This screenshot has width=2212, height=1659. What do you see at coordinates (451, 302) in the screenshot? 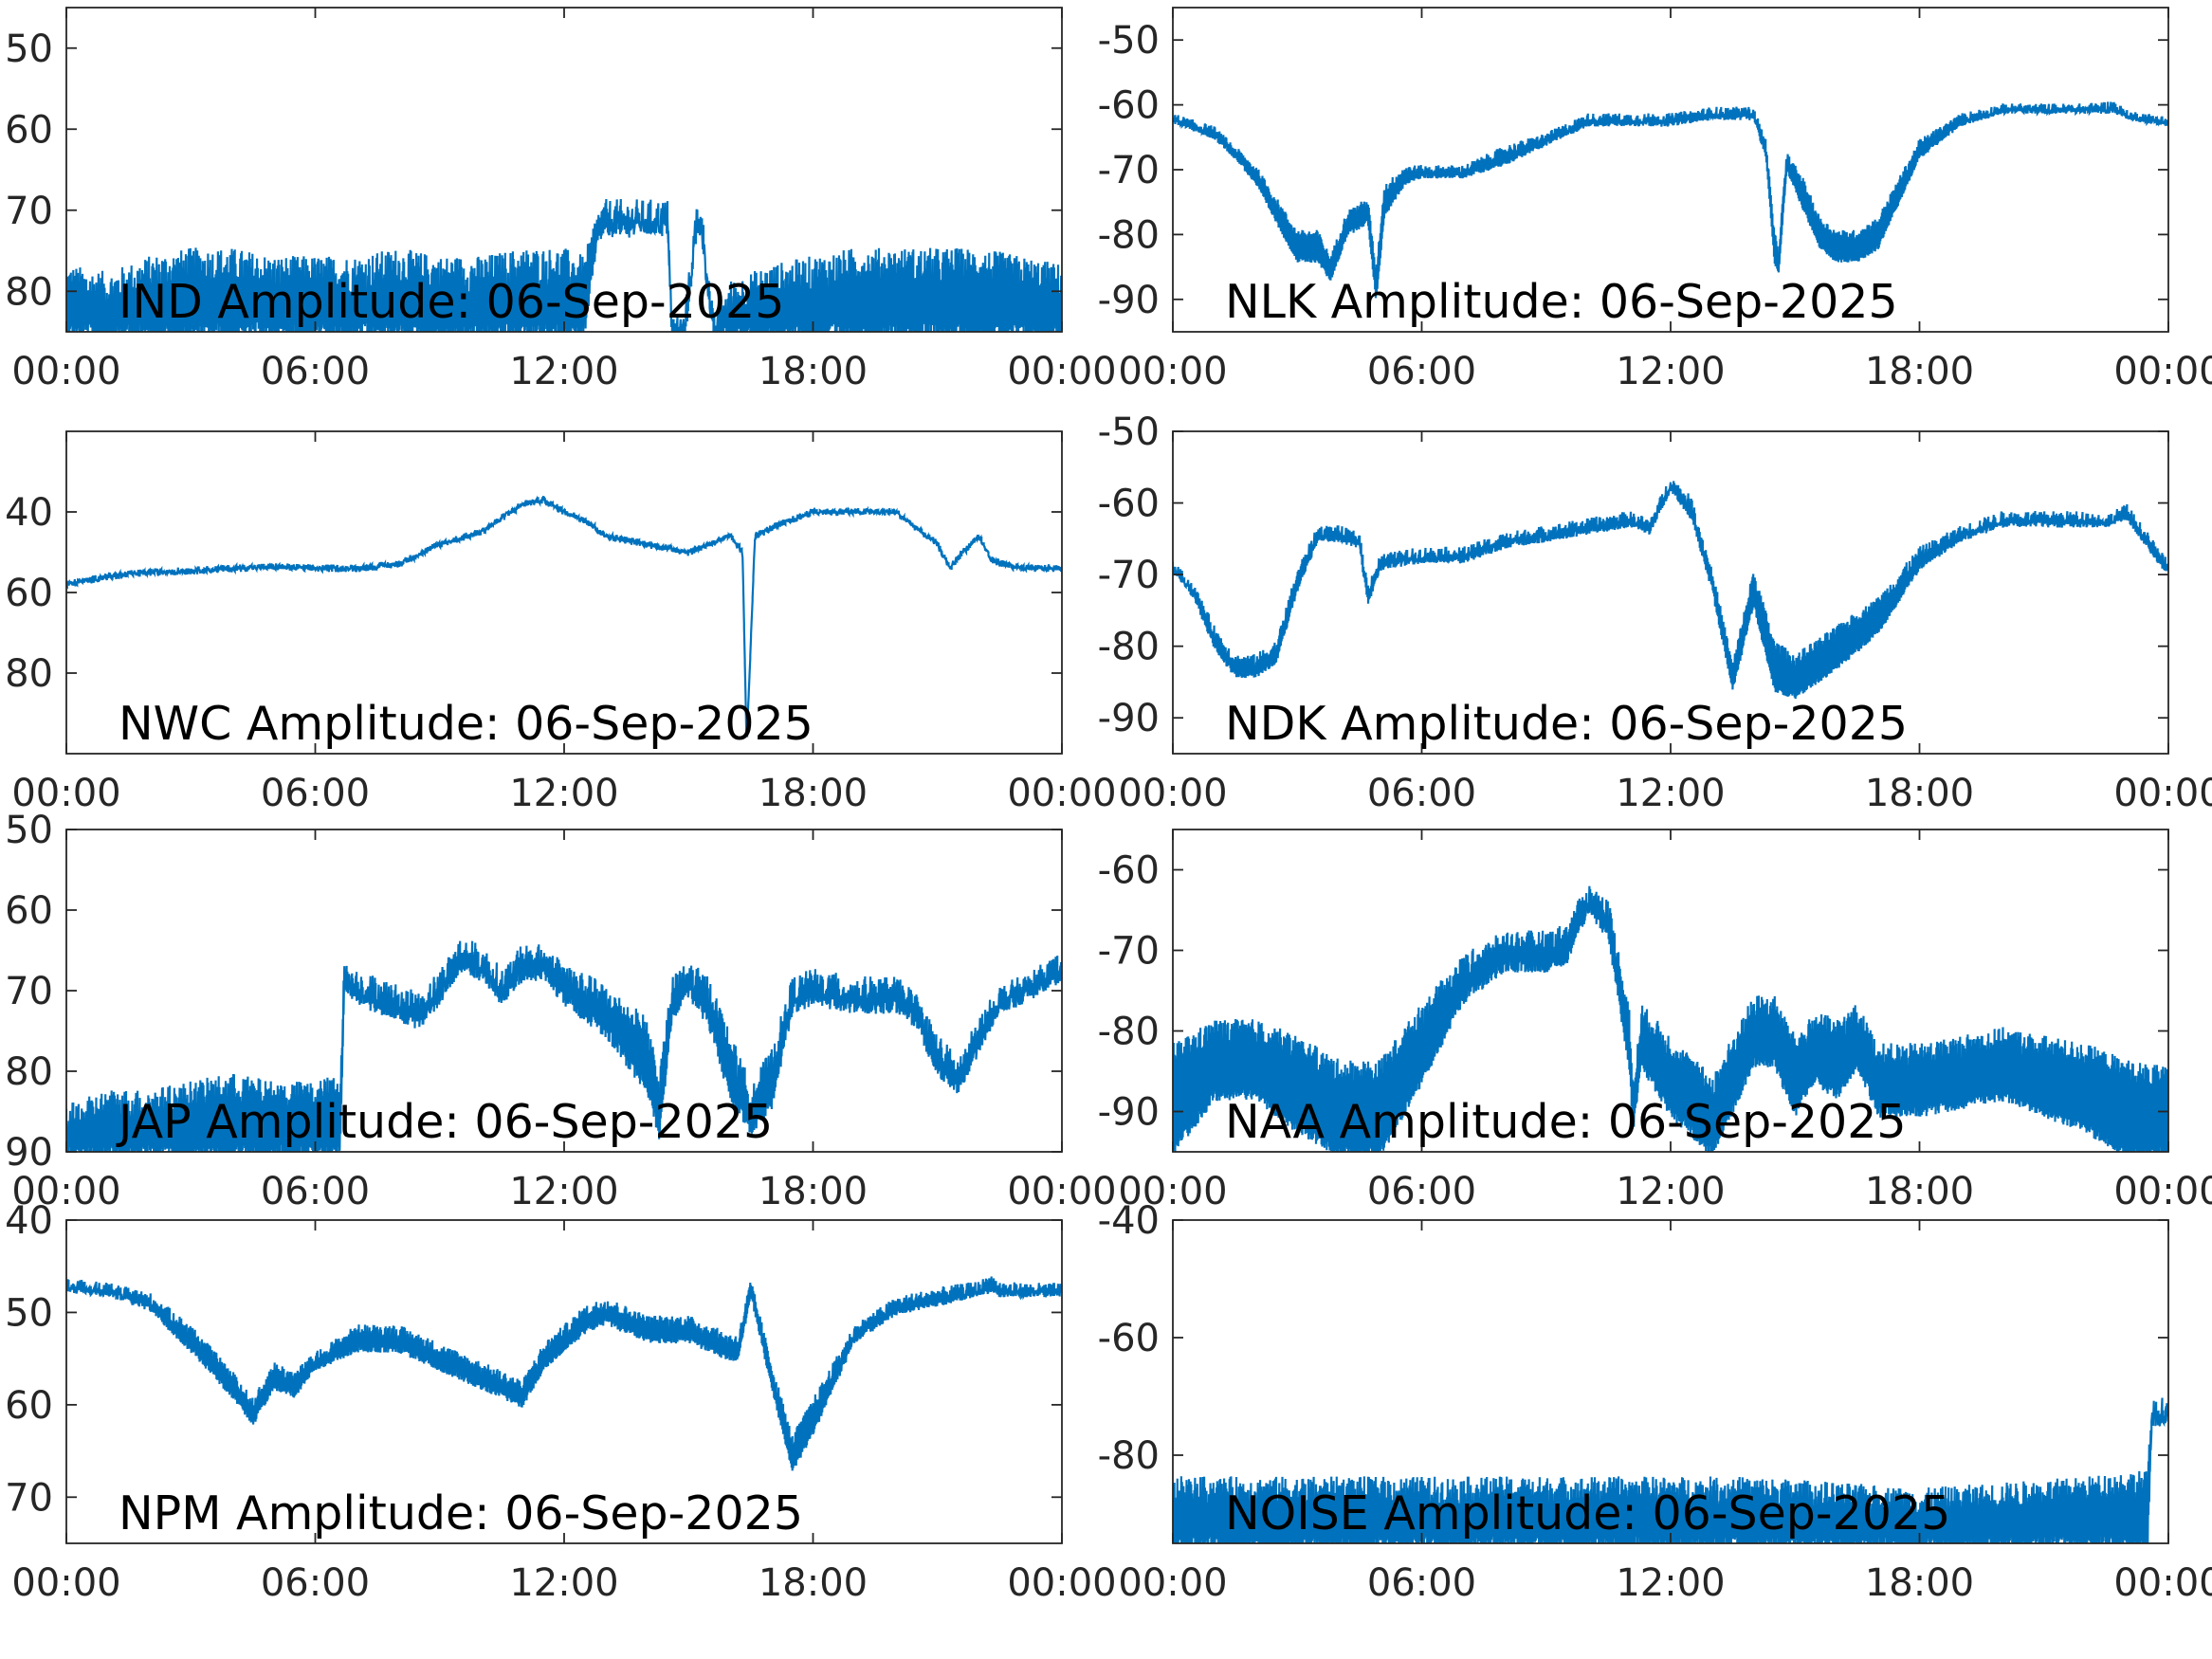
I see `chart-title: IND Amplitude: 06-Sep-2025` at bounding box center [451, 302].